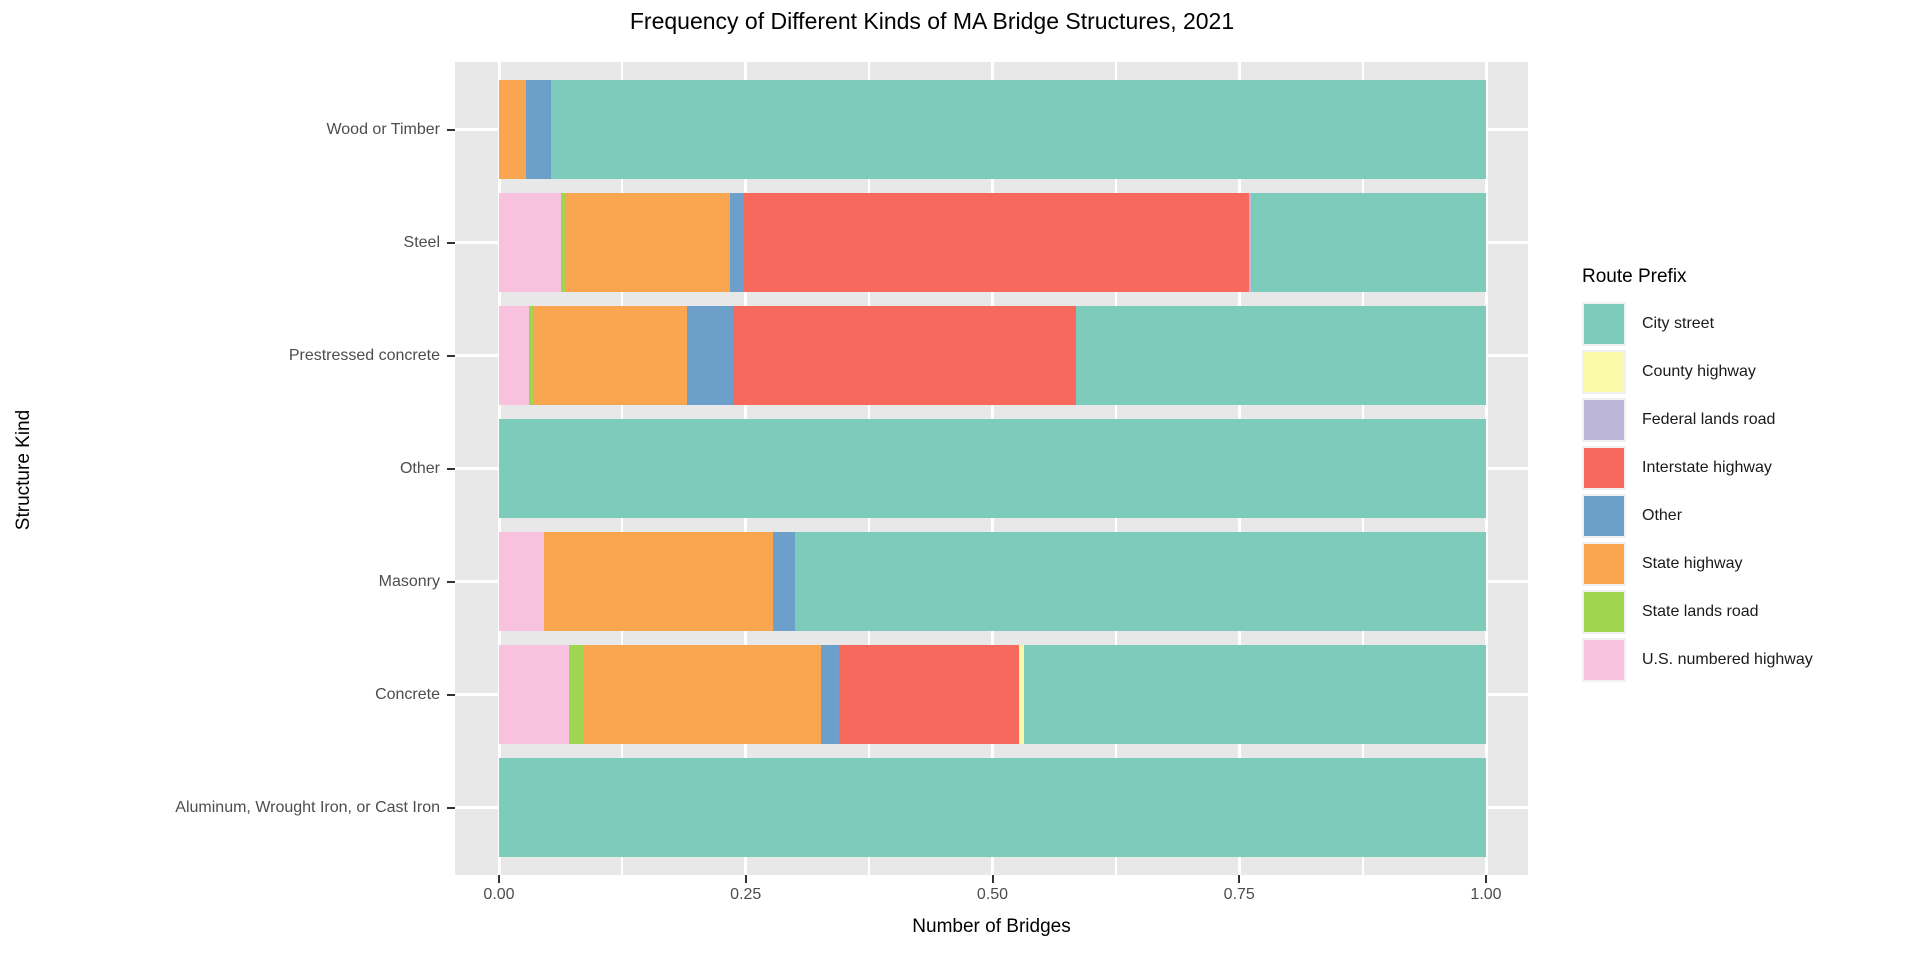  What do you see at coordinates (1697, 516) in the screenshot?
I see `legend-item-other: Other` at bounding box center [1697, 516].